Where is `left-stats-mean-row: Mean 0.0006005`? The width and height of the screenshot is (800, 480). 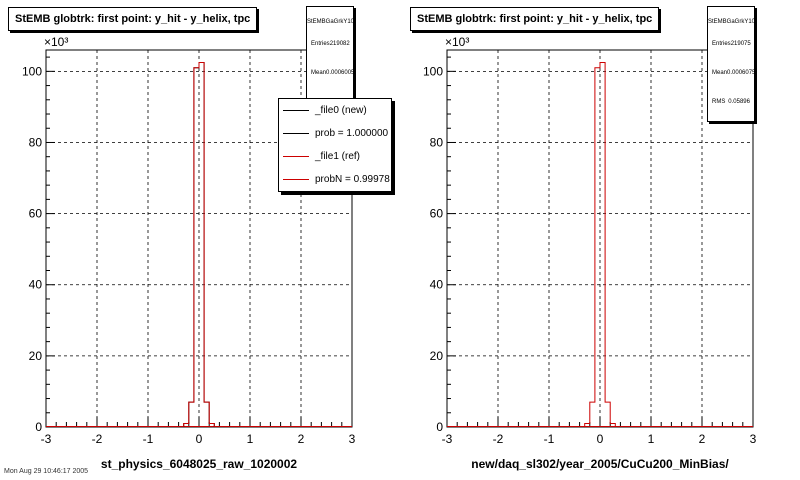 left-stats-mean-row: Mean 0.0006005 is located at coordinates (331, 72).